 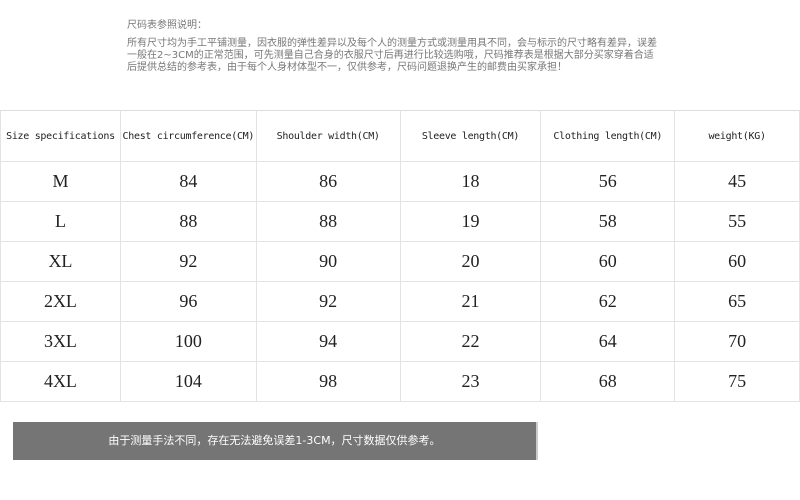 What do you see at coordinates (60, 341) in the screenshot?
I see `table-cell: 3XL` at bounding box center [60, 341].